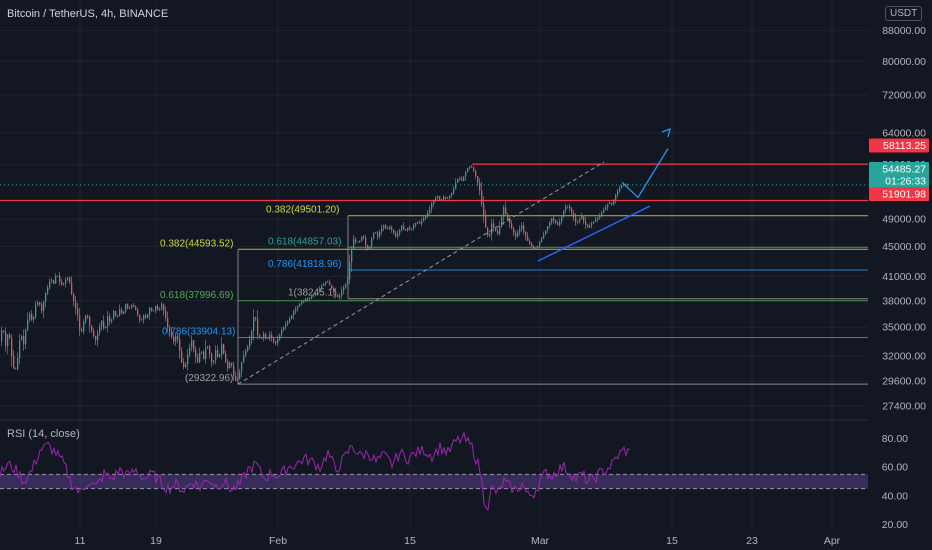 The width and height of the screenshot is (932, 550). I want to click on price-tick-label: 35000.00, so click(904, 328).